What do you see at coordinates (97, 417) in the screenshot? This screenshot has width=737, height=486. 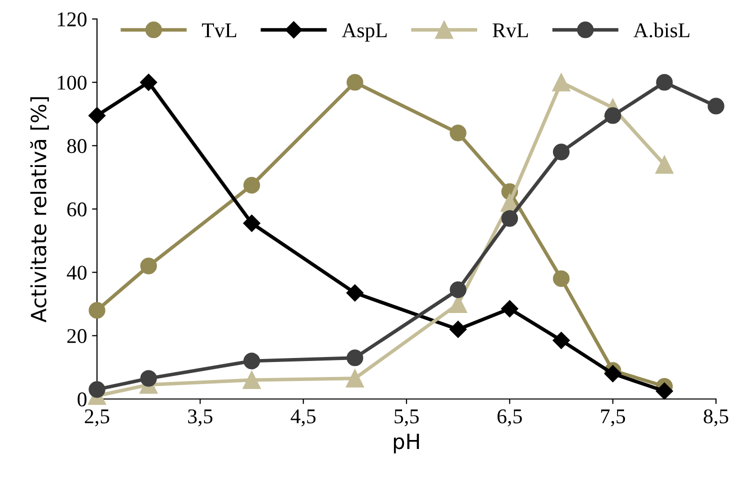 I see `x-tick-label: 2,5` at bounding box center [97, 417].